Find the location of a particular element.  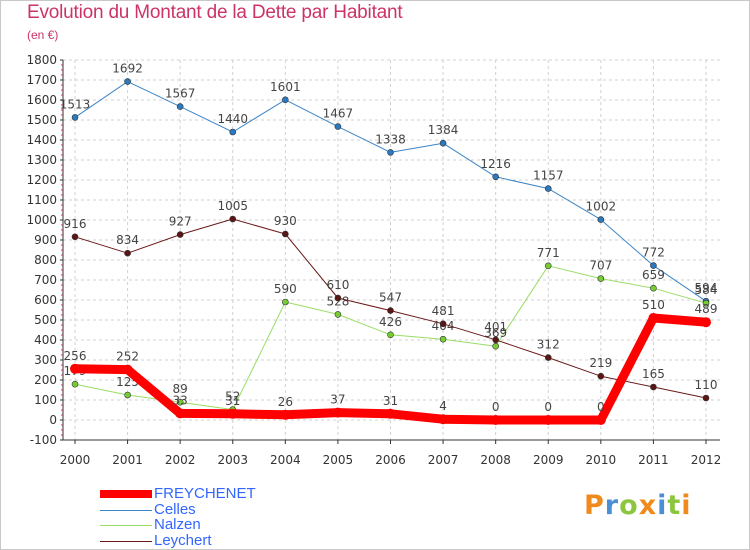

data-label-celles: 594 is located at coordinates (706, 288).